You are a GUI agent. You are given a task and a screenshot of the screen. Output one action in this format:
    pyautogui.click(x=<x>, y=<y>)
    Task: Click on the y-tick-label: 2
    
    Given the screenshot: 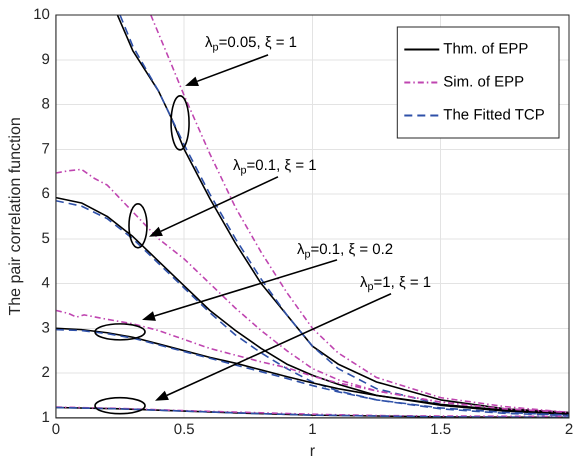 What is the action you would take?
    pyautogui.click(x=46, y=373)
    